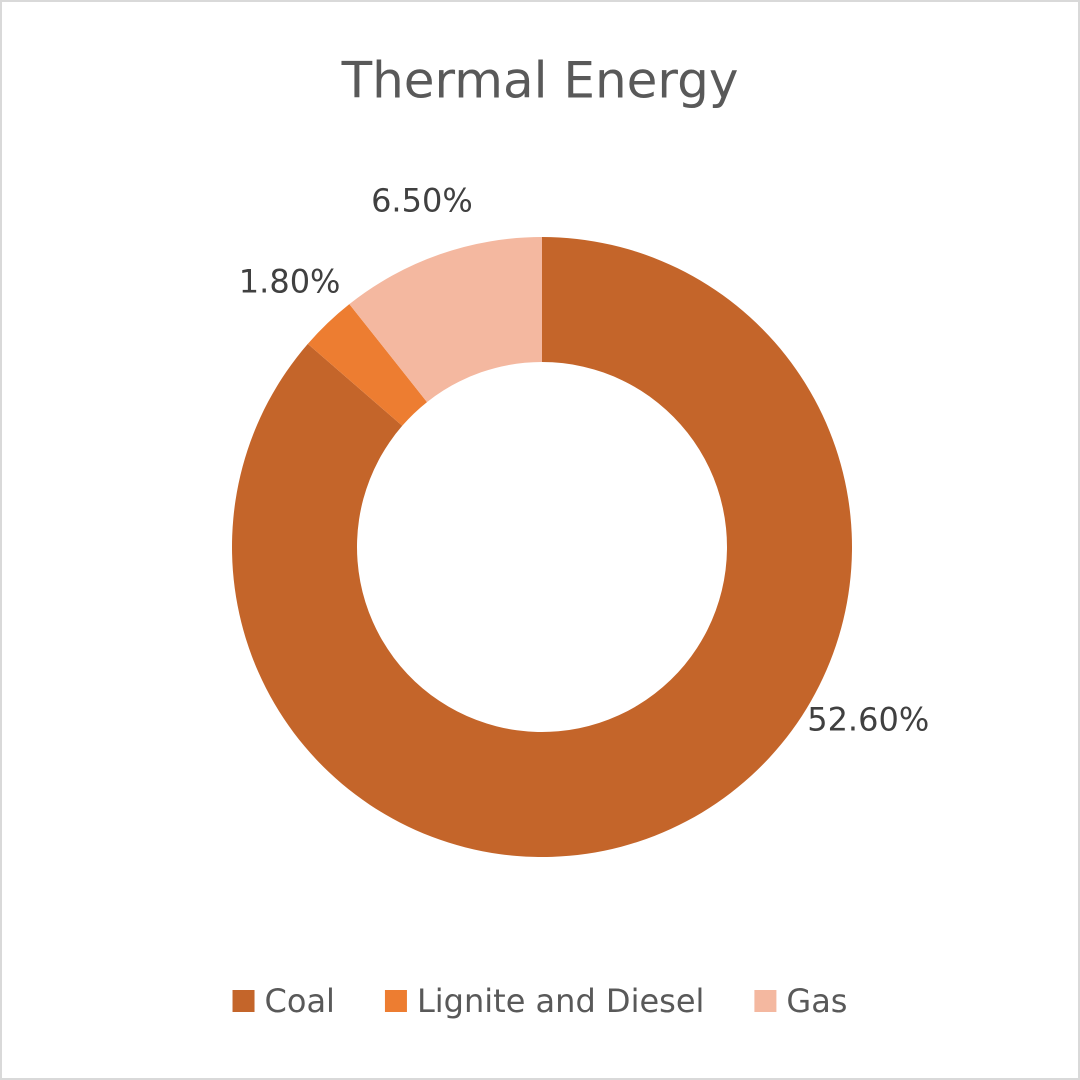 The image size is (1080, 1080). Describe the element at coordinates (868, 720) in the screenshot. I see `data-label: 52.60%` at that location.